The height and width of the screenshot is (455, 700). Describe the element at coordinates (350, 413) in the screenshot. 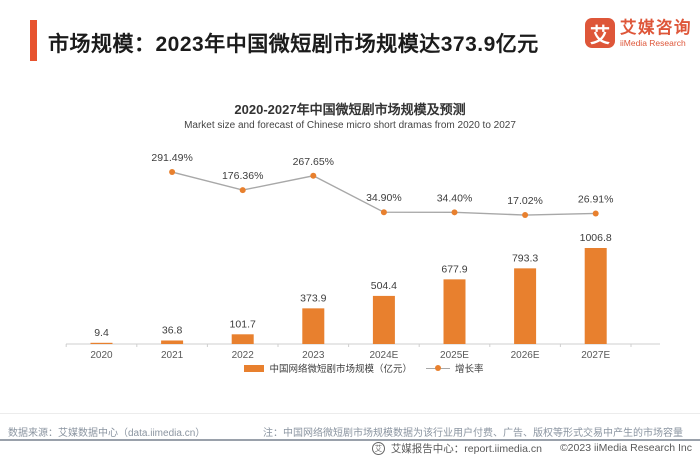

I see `footnote-top-divider` at that location.